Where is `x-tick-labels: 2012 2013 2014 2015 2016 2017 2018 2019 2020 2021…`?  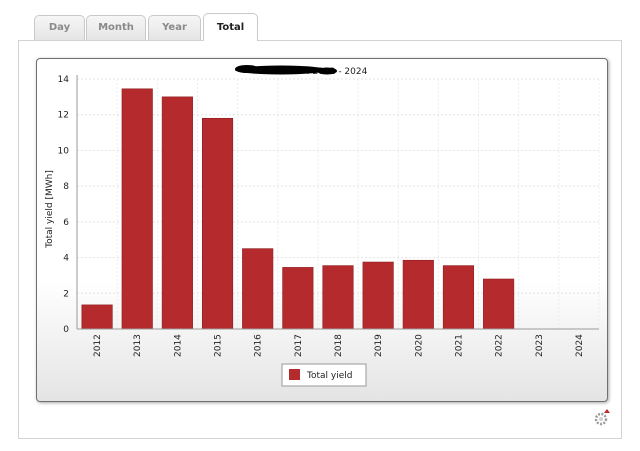
x-tick-labels: 2012 2013 2014 2015 2016 2017 2018 2019 2020 2021… is located at coordinates (339, 345).